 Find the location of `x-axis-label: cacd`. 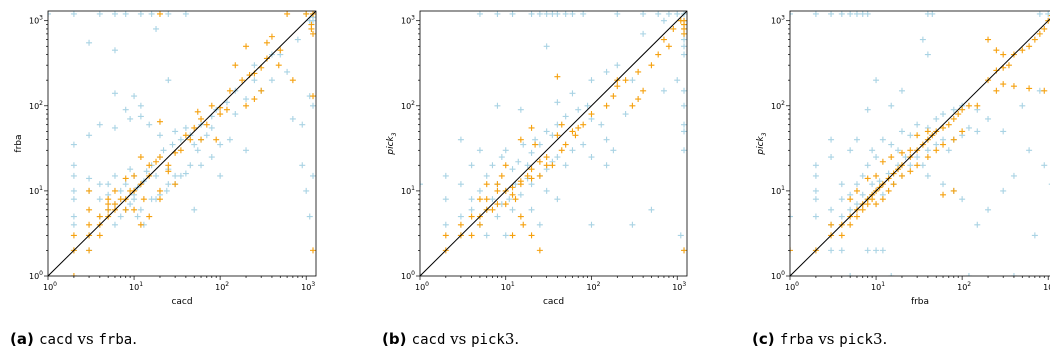

x-axis-label: cacd is located at coordinates (181, 302).